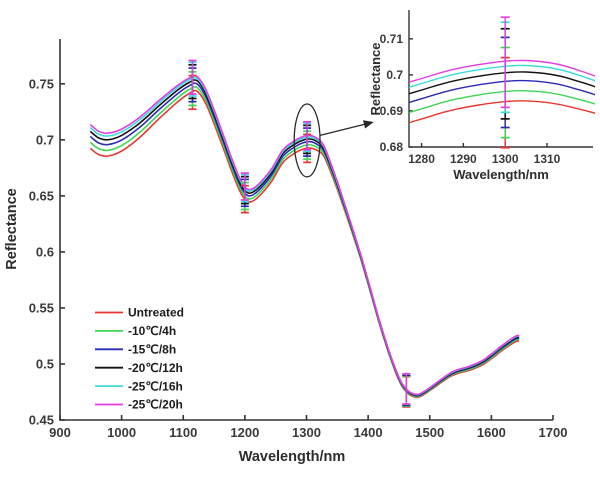 Image resolution: width=600 pixels, height=478 pixels. I want to click on series-line-untreated, so click(502, 112).